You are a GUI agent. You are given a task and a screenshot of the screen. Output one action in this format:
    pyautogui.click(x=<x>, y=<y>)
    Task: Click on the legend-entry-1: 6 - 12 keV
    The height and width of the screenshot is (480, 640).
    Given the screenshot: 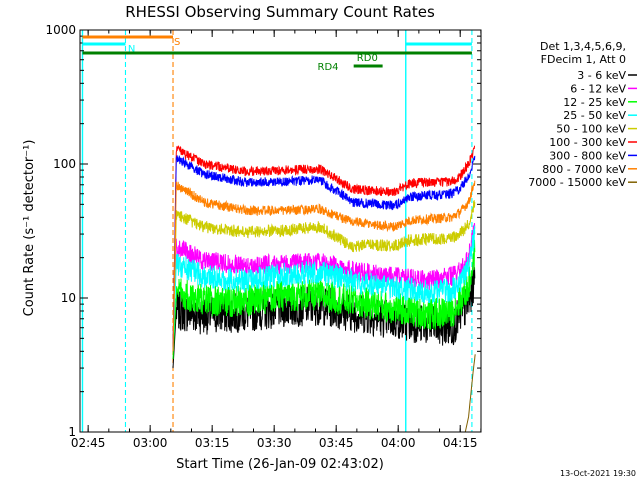 What is the action you would take?
    pyautogui.click(x=598, y=88)
    